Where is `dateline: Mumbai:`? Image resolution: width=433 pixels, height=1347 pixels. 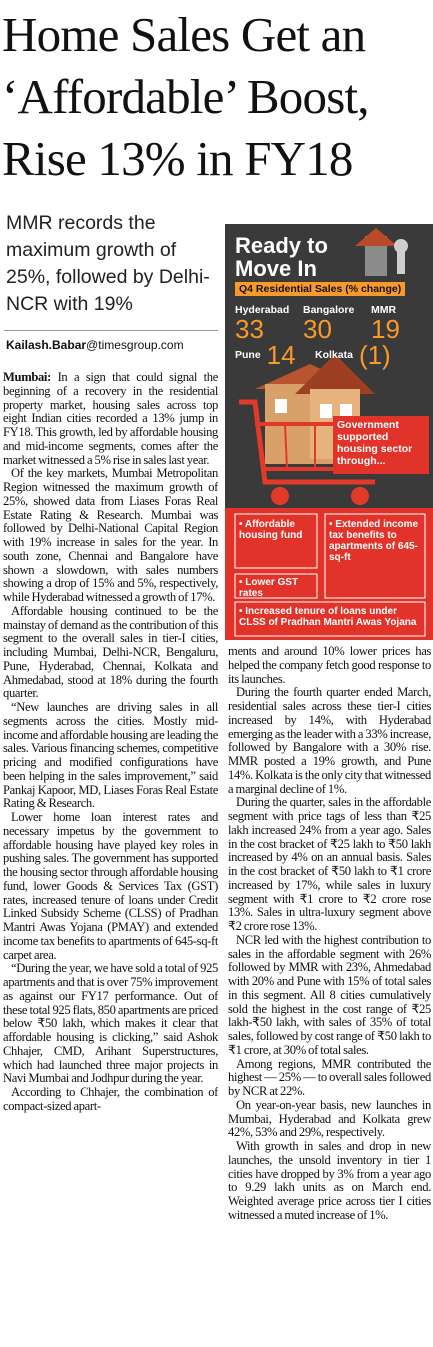
dateline: Mumbai: is located at coordinates (27, 377).